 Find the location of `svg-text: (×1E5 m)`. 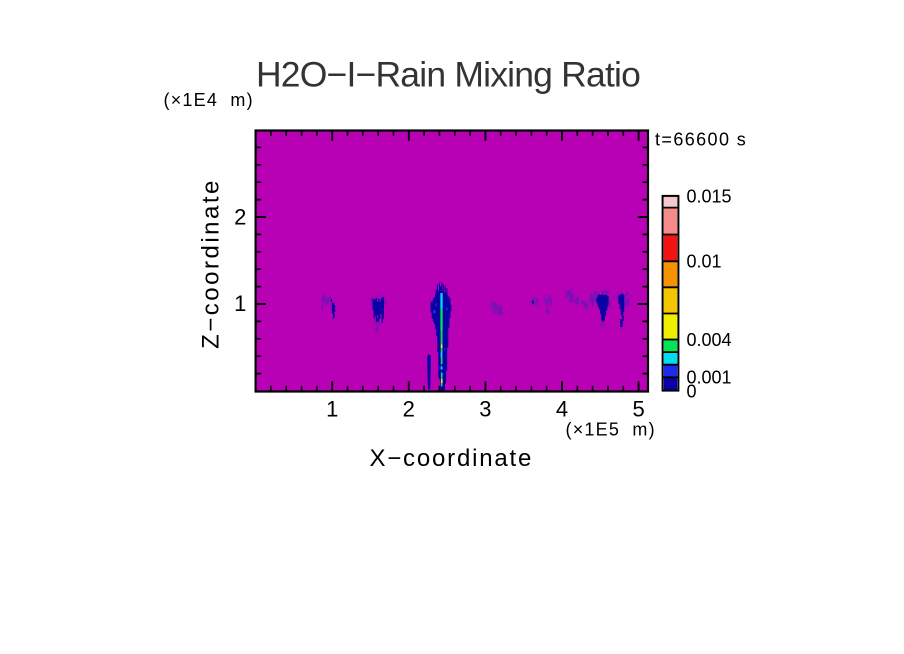

svg-text: (×1E5 m) is located at coordinates (611, 430).